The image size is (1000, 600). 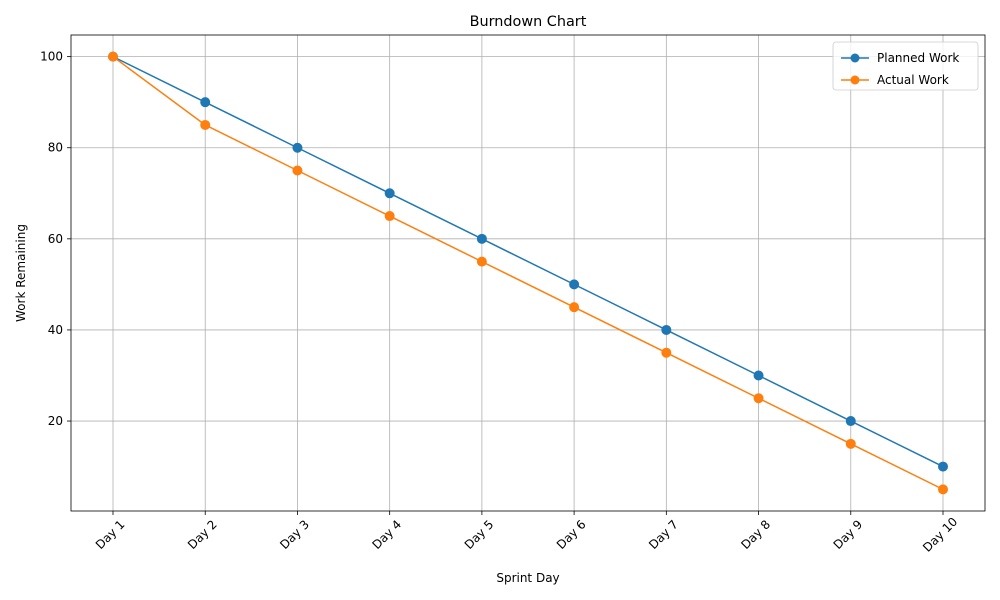 I want to click on x-axis-label: Sprint Day, so click(x=527, y=578).